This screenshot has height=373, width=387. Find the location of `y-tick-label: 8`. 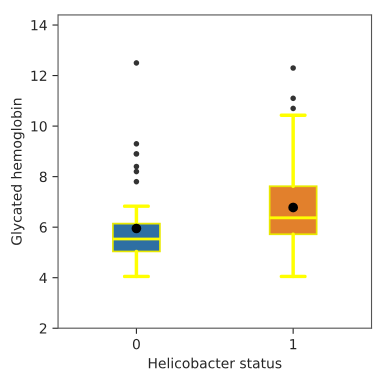

y-tick-label: 8 is located at coordinates (43, 177).